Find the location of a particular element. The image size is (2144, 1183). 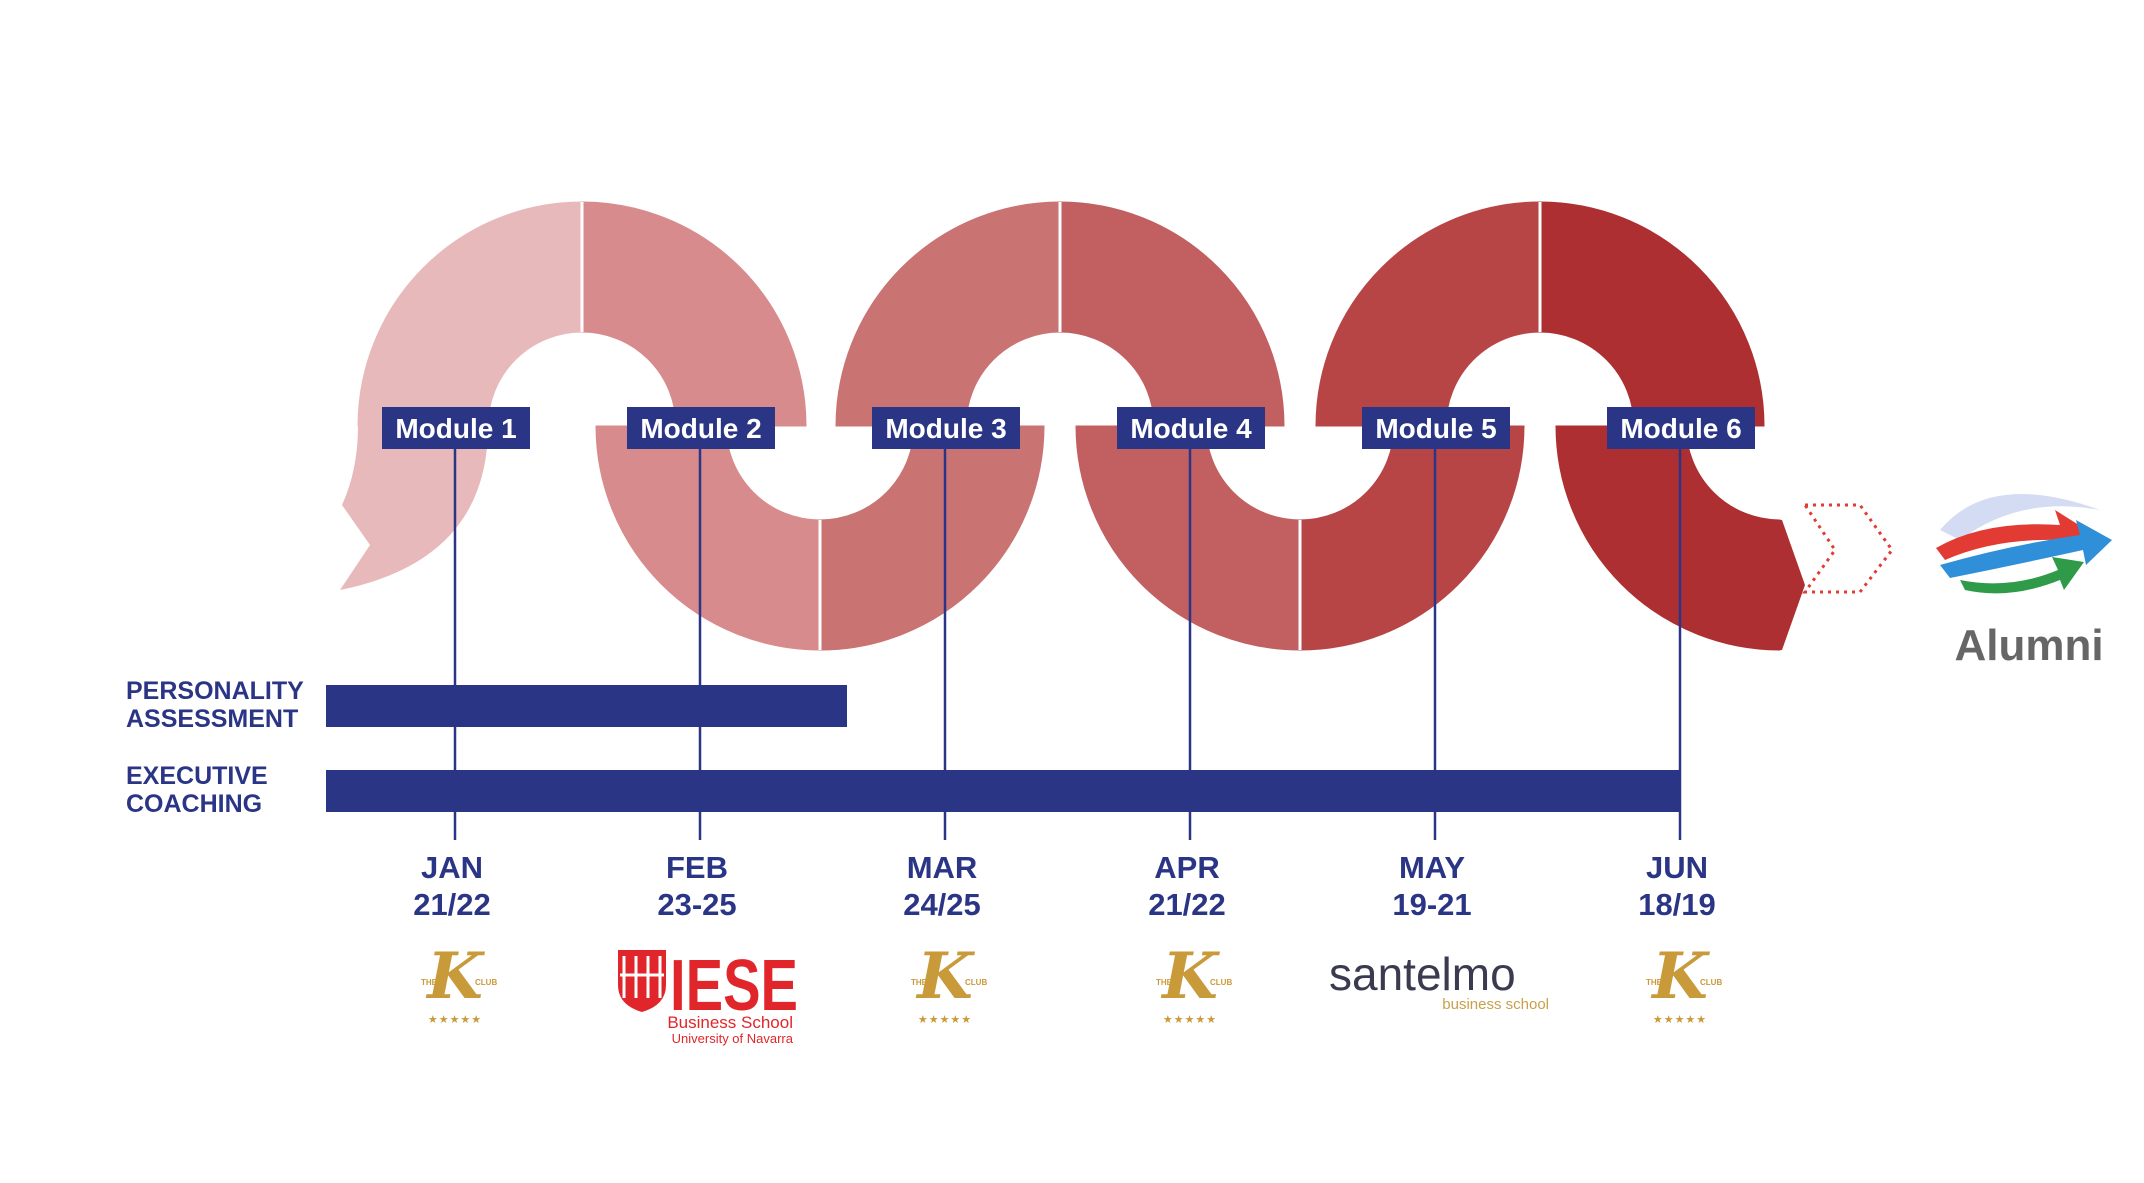

module-month: FEB is located at coordinates (697, 867).